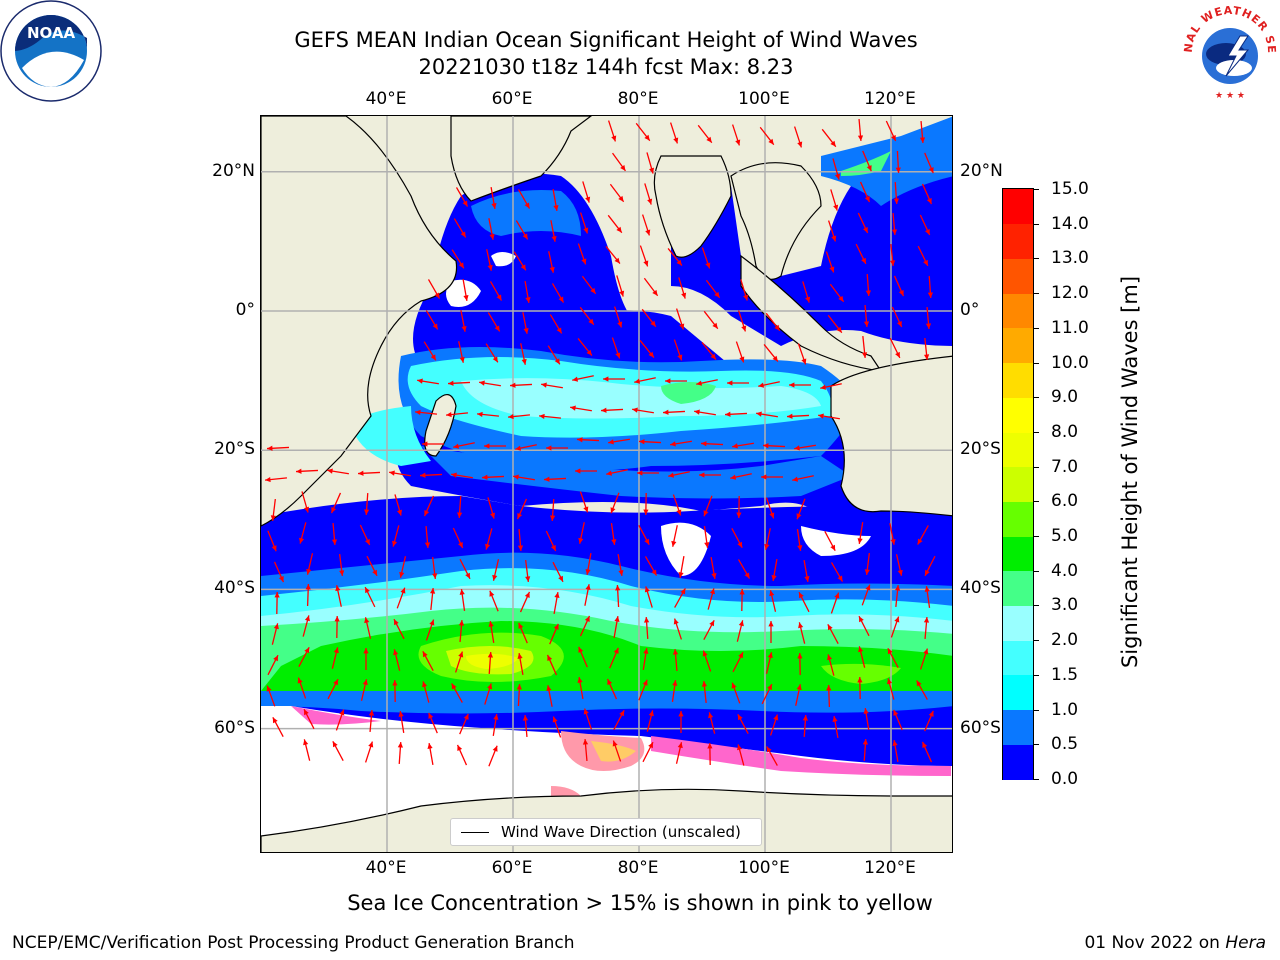 The width and height of the screenshot is (1280, 960). Describe the element at coordinates (475, 832) in the screenshot. I see `legend-line-swatch` at that location.